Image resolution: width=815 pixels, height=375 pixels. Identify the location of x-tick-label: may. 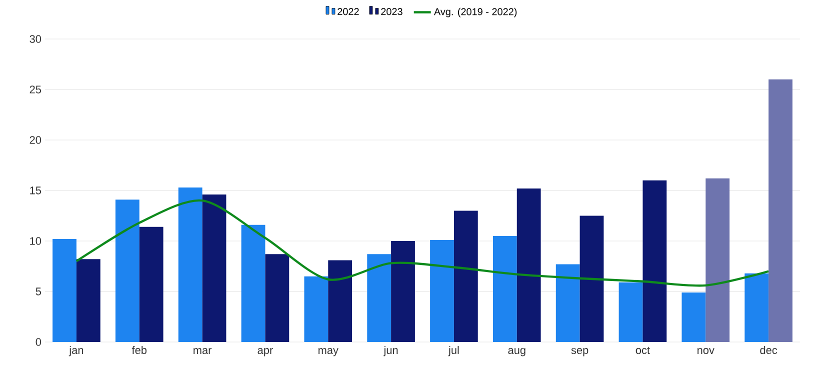
(328, 352).